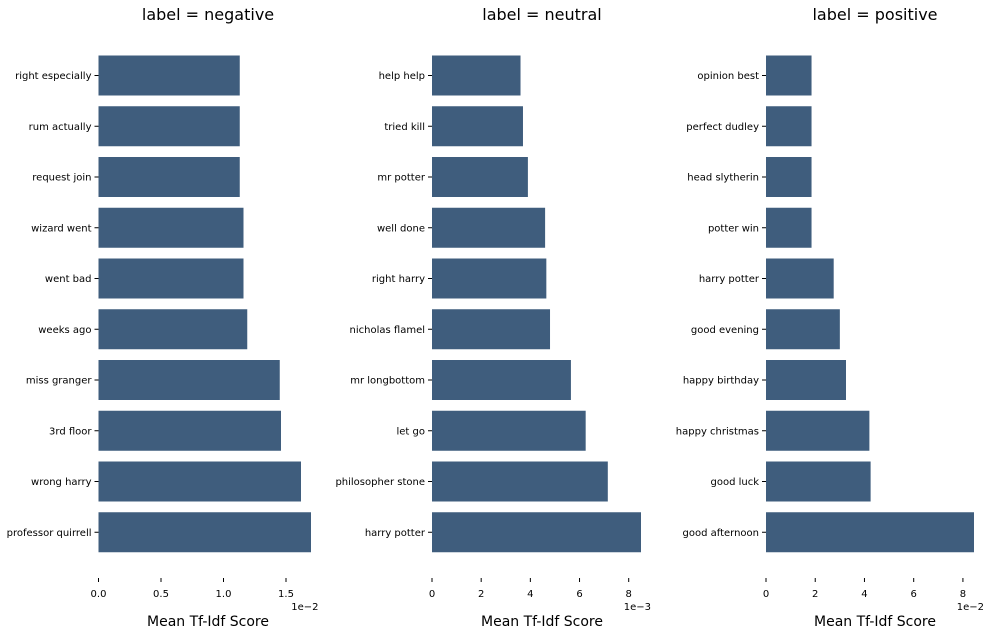  I want to click on category-label: mr potter, so click(401, 178).